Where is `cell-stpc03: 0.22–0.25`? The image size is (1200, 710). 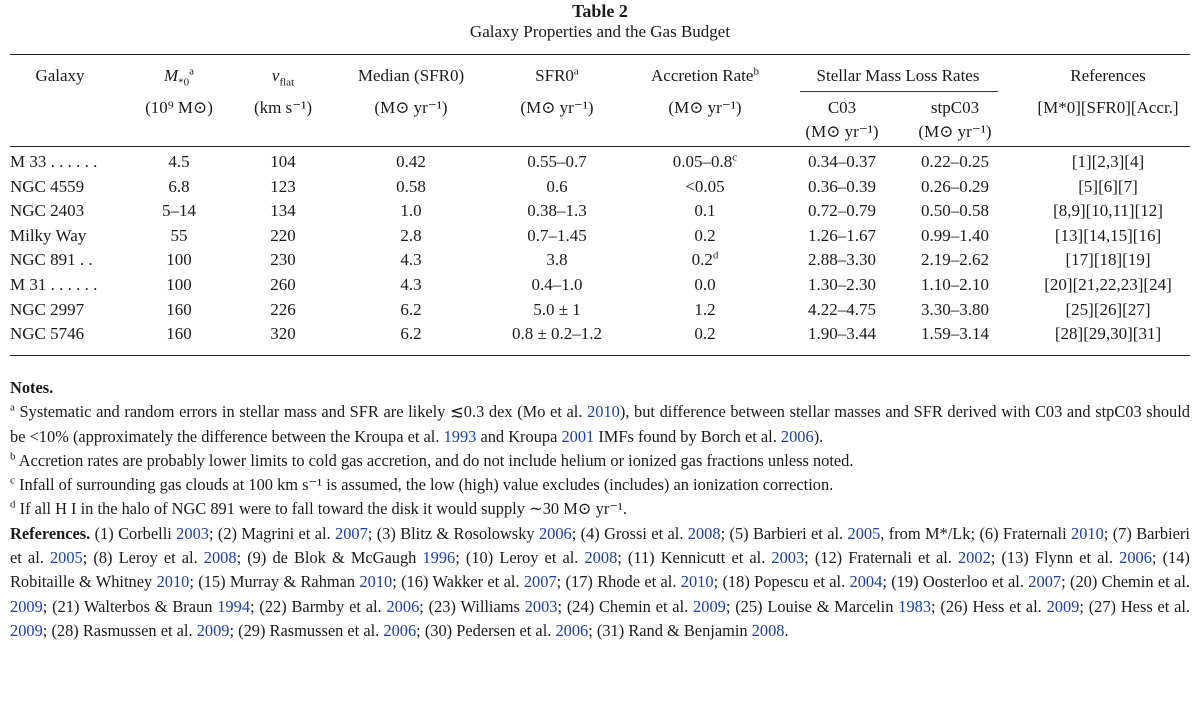 cell-stpc03: 0.22–0.25 is located at coordinates (955, 161).